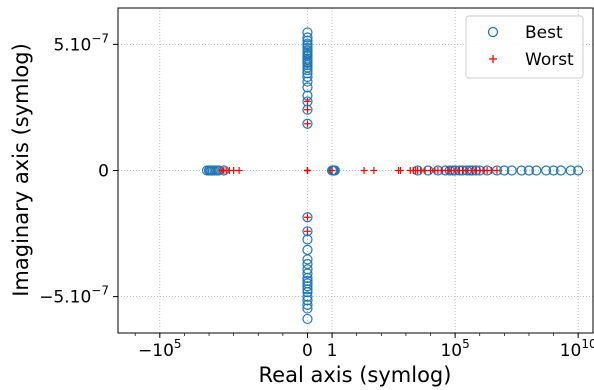  Describe the element at coordinates (160, 349) in the screenshot. I see `x-tick-label: −105` at that location.